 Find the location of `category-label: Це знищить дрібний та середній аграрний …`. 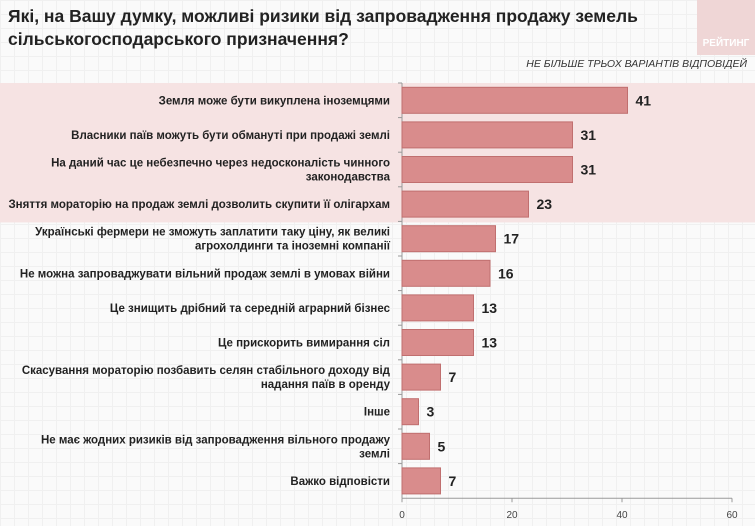

category-label: Це знищить дрібний та середній аграрний … is located at coordinates (250, 309).